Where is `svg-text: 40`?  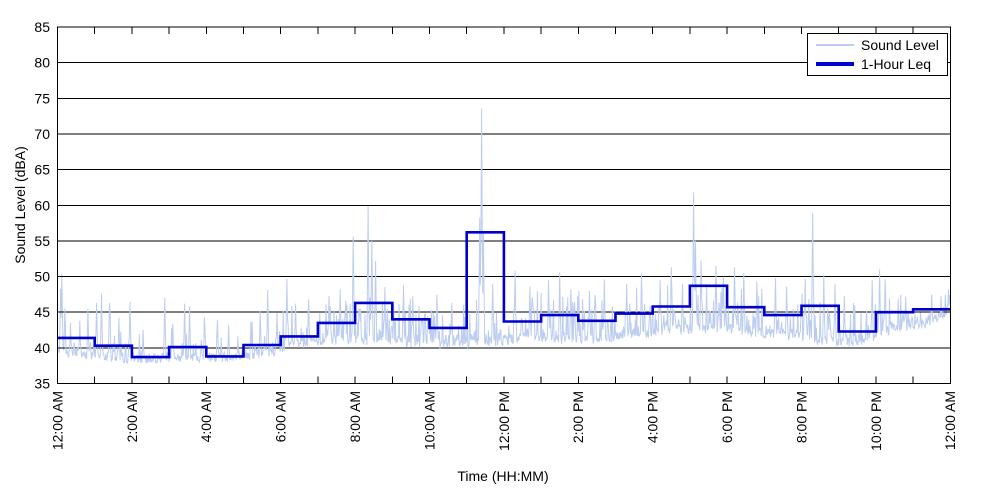 svg-text: 40 is located at coordinates (42, 348).